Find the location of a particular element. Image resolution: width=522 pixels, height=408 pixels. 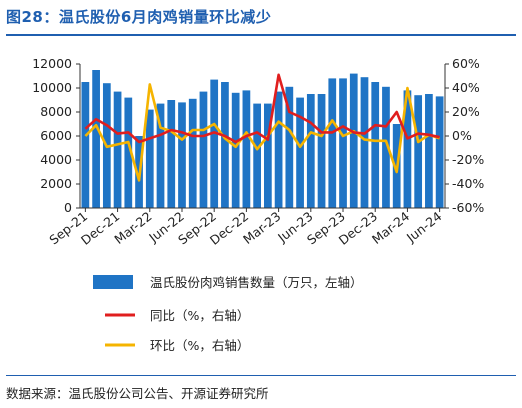

legend-label-yoy: 同比（%，右轴） is located at coordinates (199, 315).